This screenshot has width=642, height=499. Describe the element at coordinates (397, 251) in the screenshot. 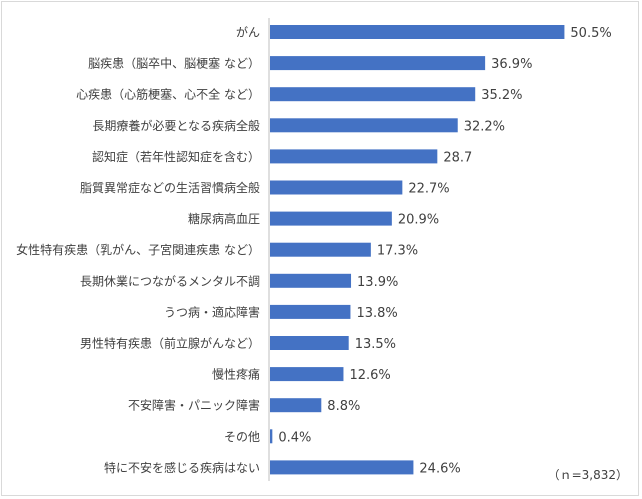

I see `value-label: 17.3%` at that location.